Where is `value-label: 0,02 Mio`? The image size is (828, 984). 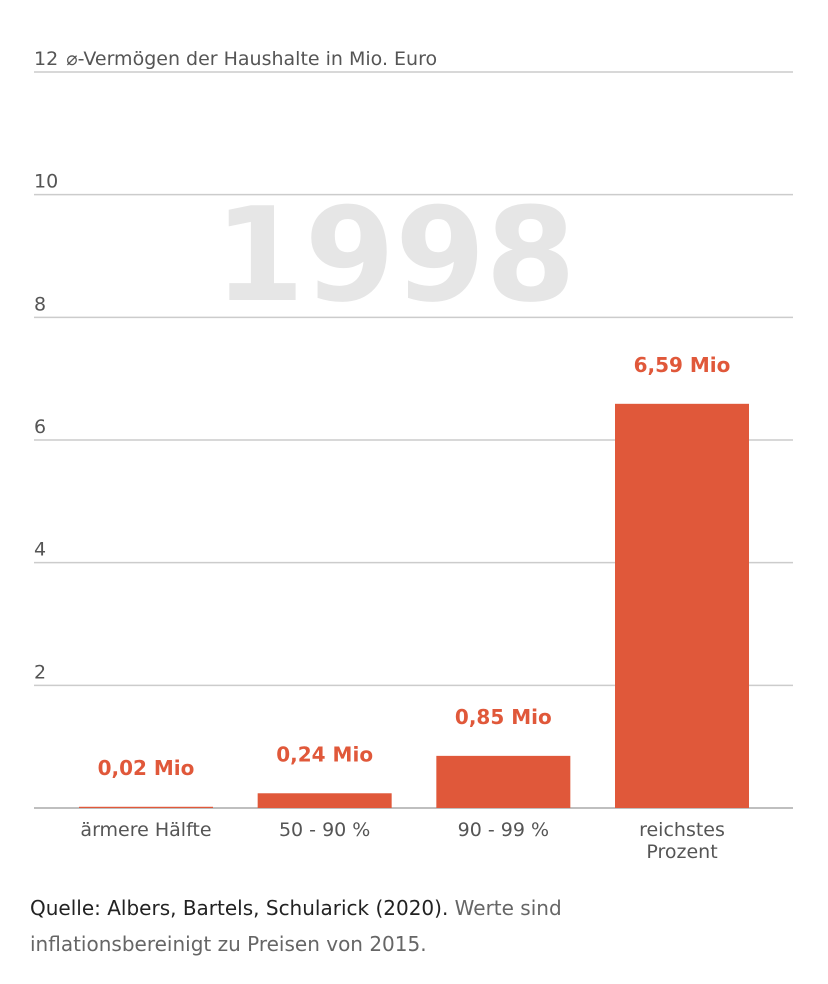
value-label: 0,02 Mio is located at coordinates (146, 768).